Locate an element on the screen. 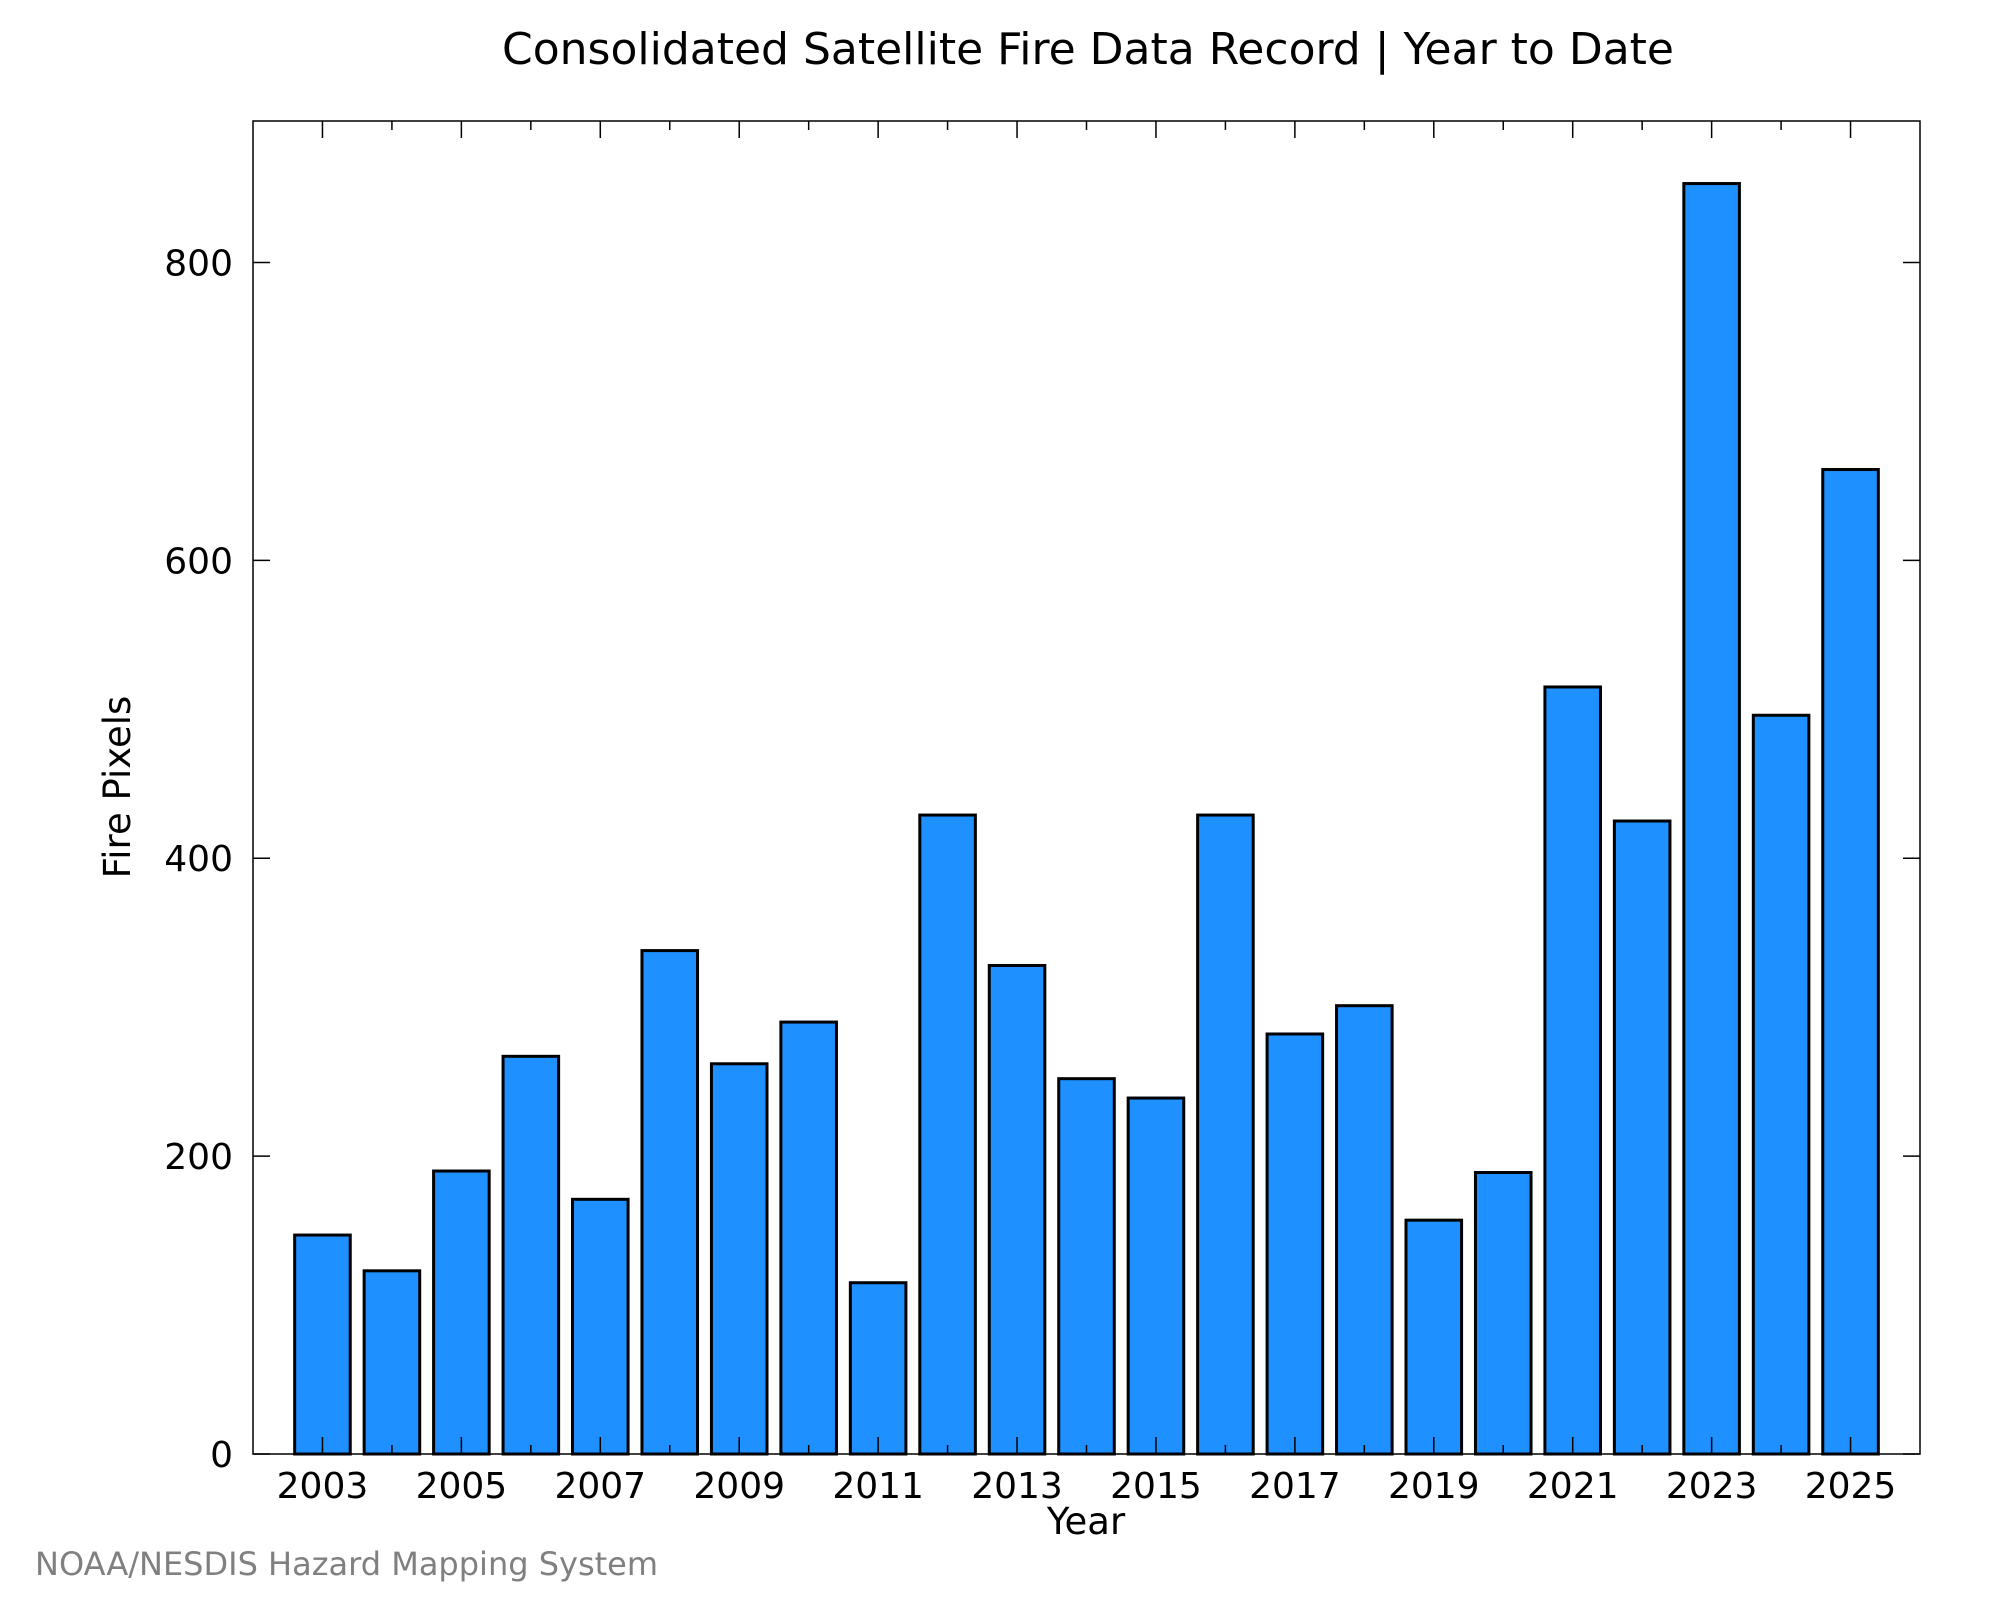 The image size is (2000, 1600). y-axis-label: Fire Pixels is located at coordinates (117, 787).